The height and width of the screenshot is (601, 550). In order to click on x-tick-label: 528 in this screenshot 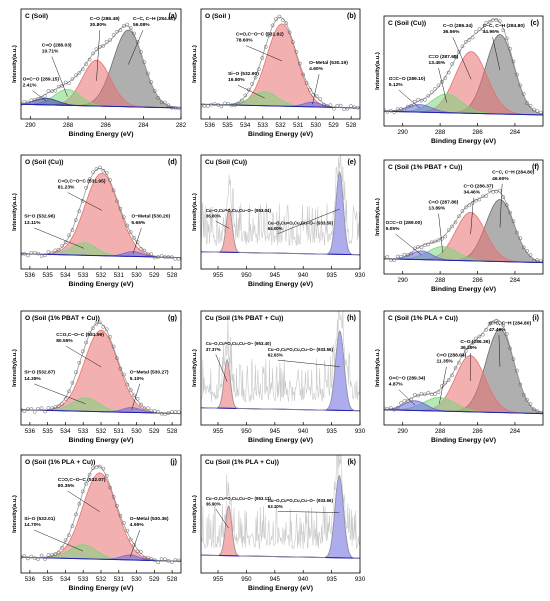, I will do `click(172, 275)`.